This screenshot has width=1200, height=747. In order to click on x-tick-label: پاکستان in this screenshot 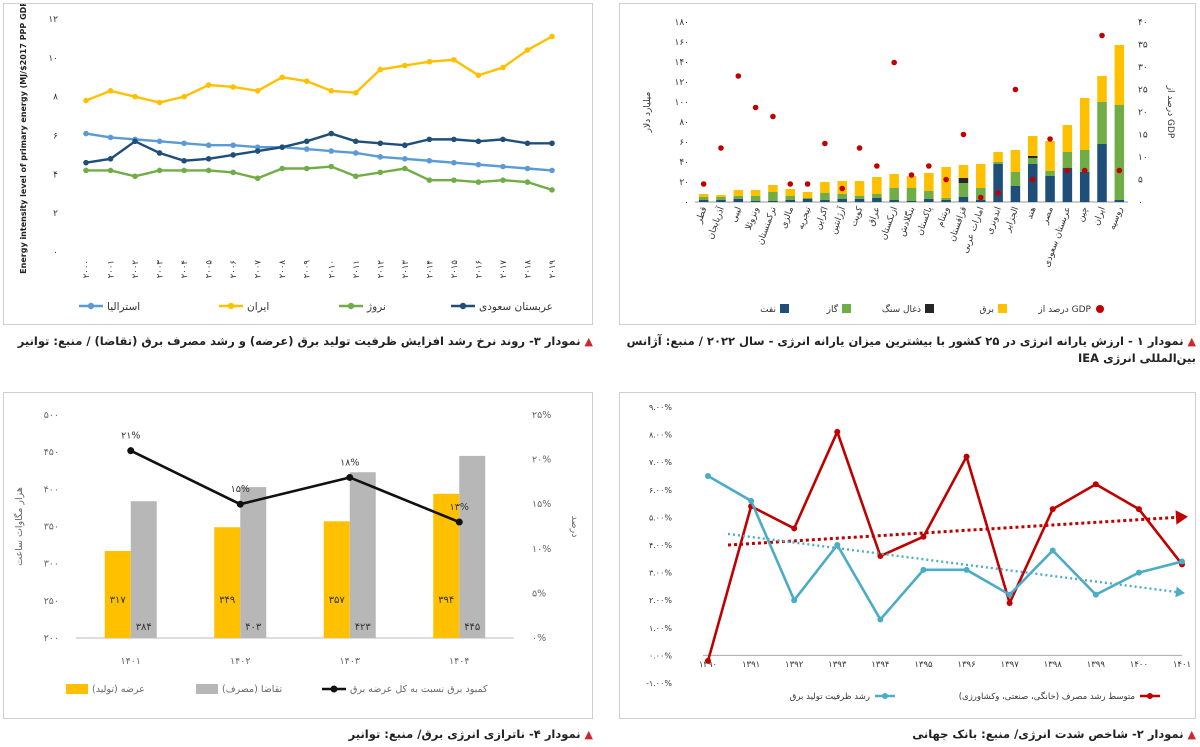, I will do `click(925, 221)`.